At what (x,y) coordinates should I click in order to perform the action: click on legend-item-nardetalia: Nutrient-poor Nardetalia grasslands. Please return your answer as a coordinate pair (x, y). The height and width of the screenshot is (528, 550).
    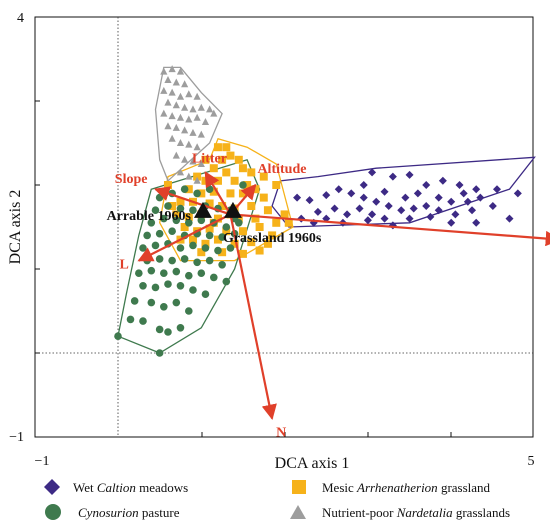
    Looking at the image, I should click on (400, 512).